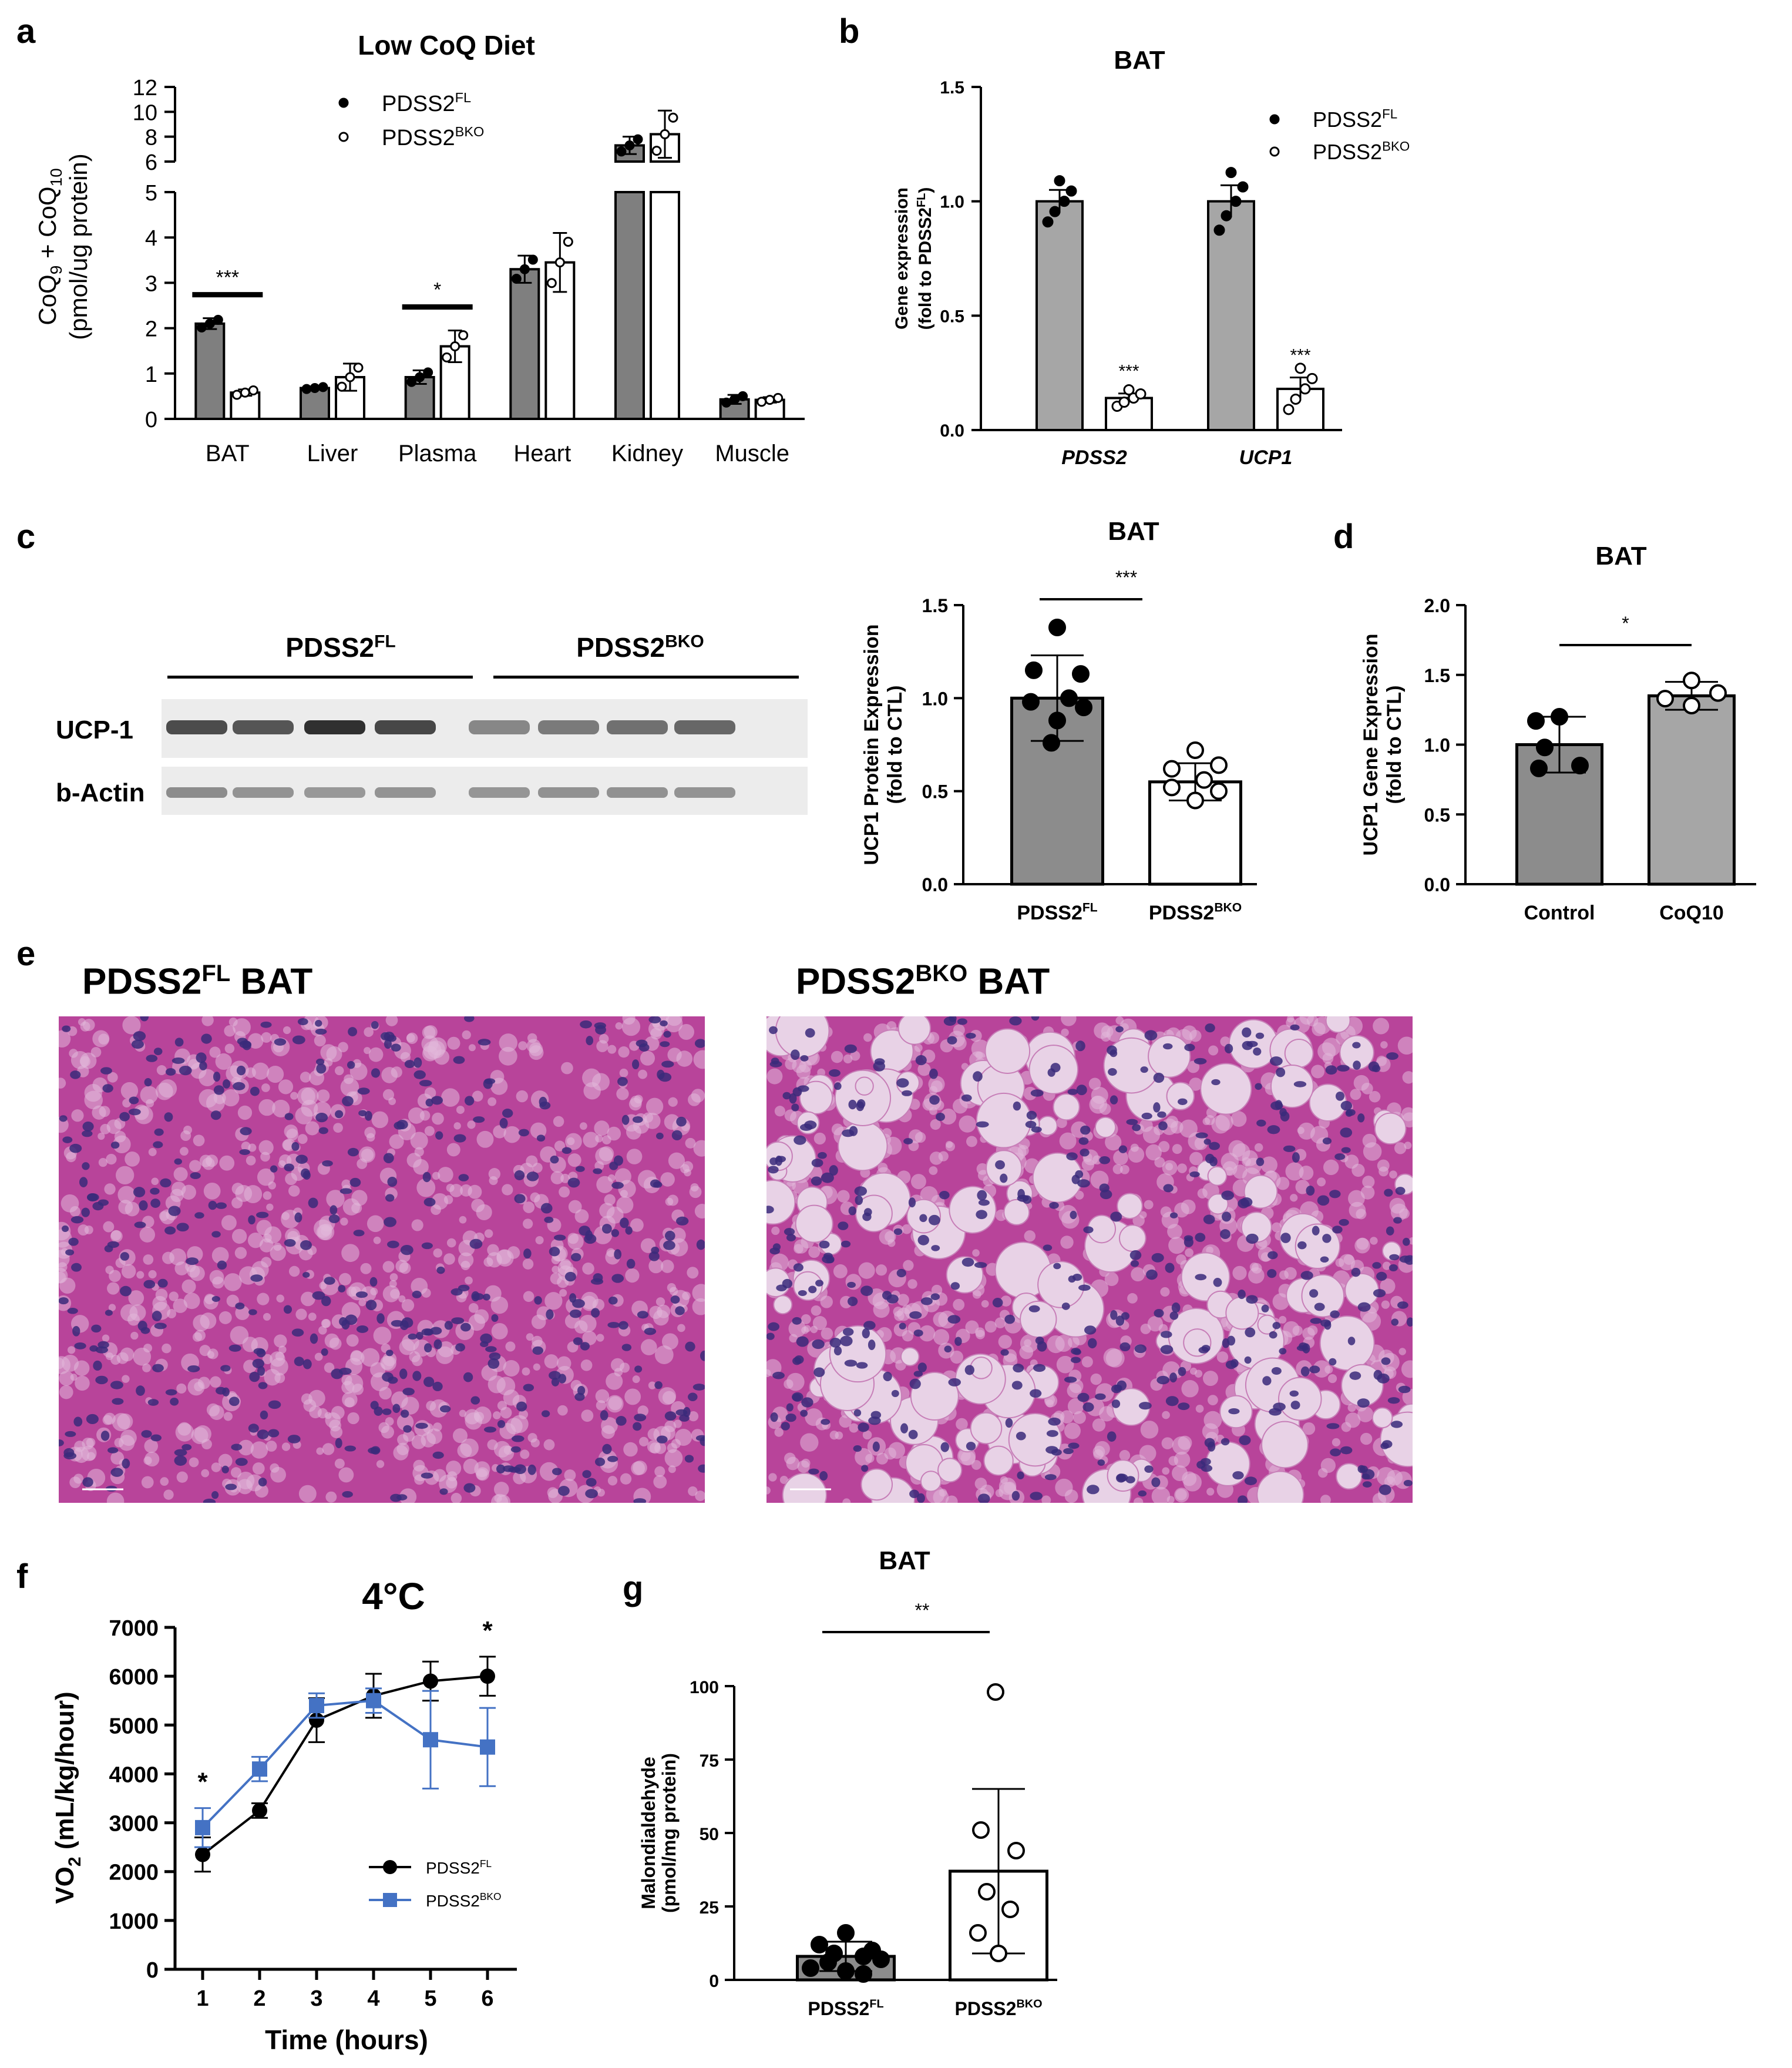 This screenshot has width=1792, height=2068. I want to click on y-axis-label-units: (pmol/ug protein), so click(78, 246).